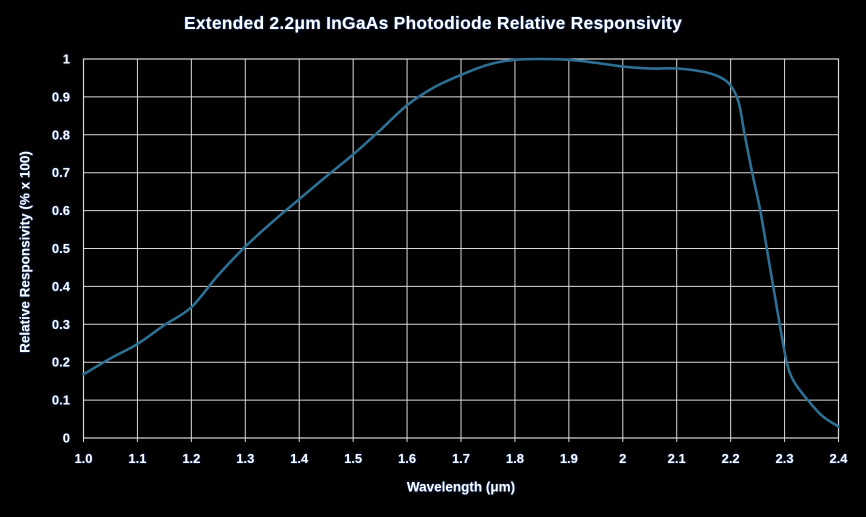  What do you see at coordinates (785, 458) in the screenshot?
I see `x-tick-label: 2.3` at bounding box center [785, 458].